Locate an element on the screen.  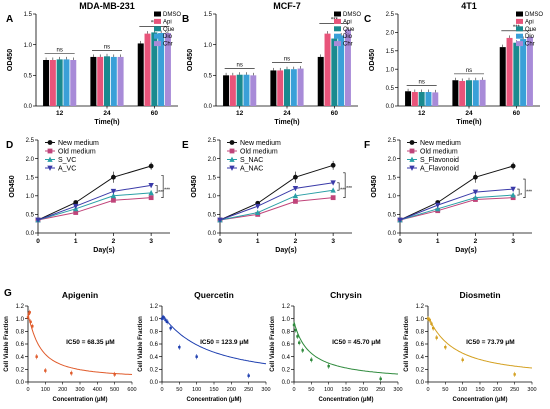
significance-bracket is located at coordinates (518, 192).